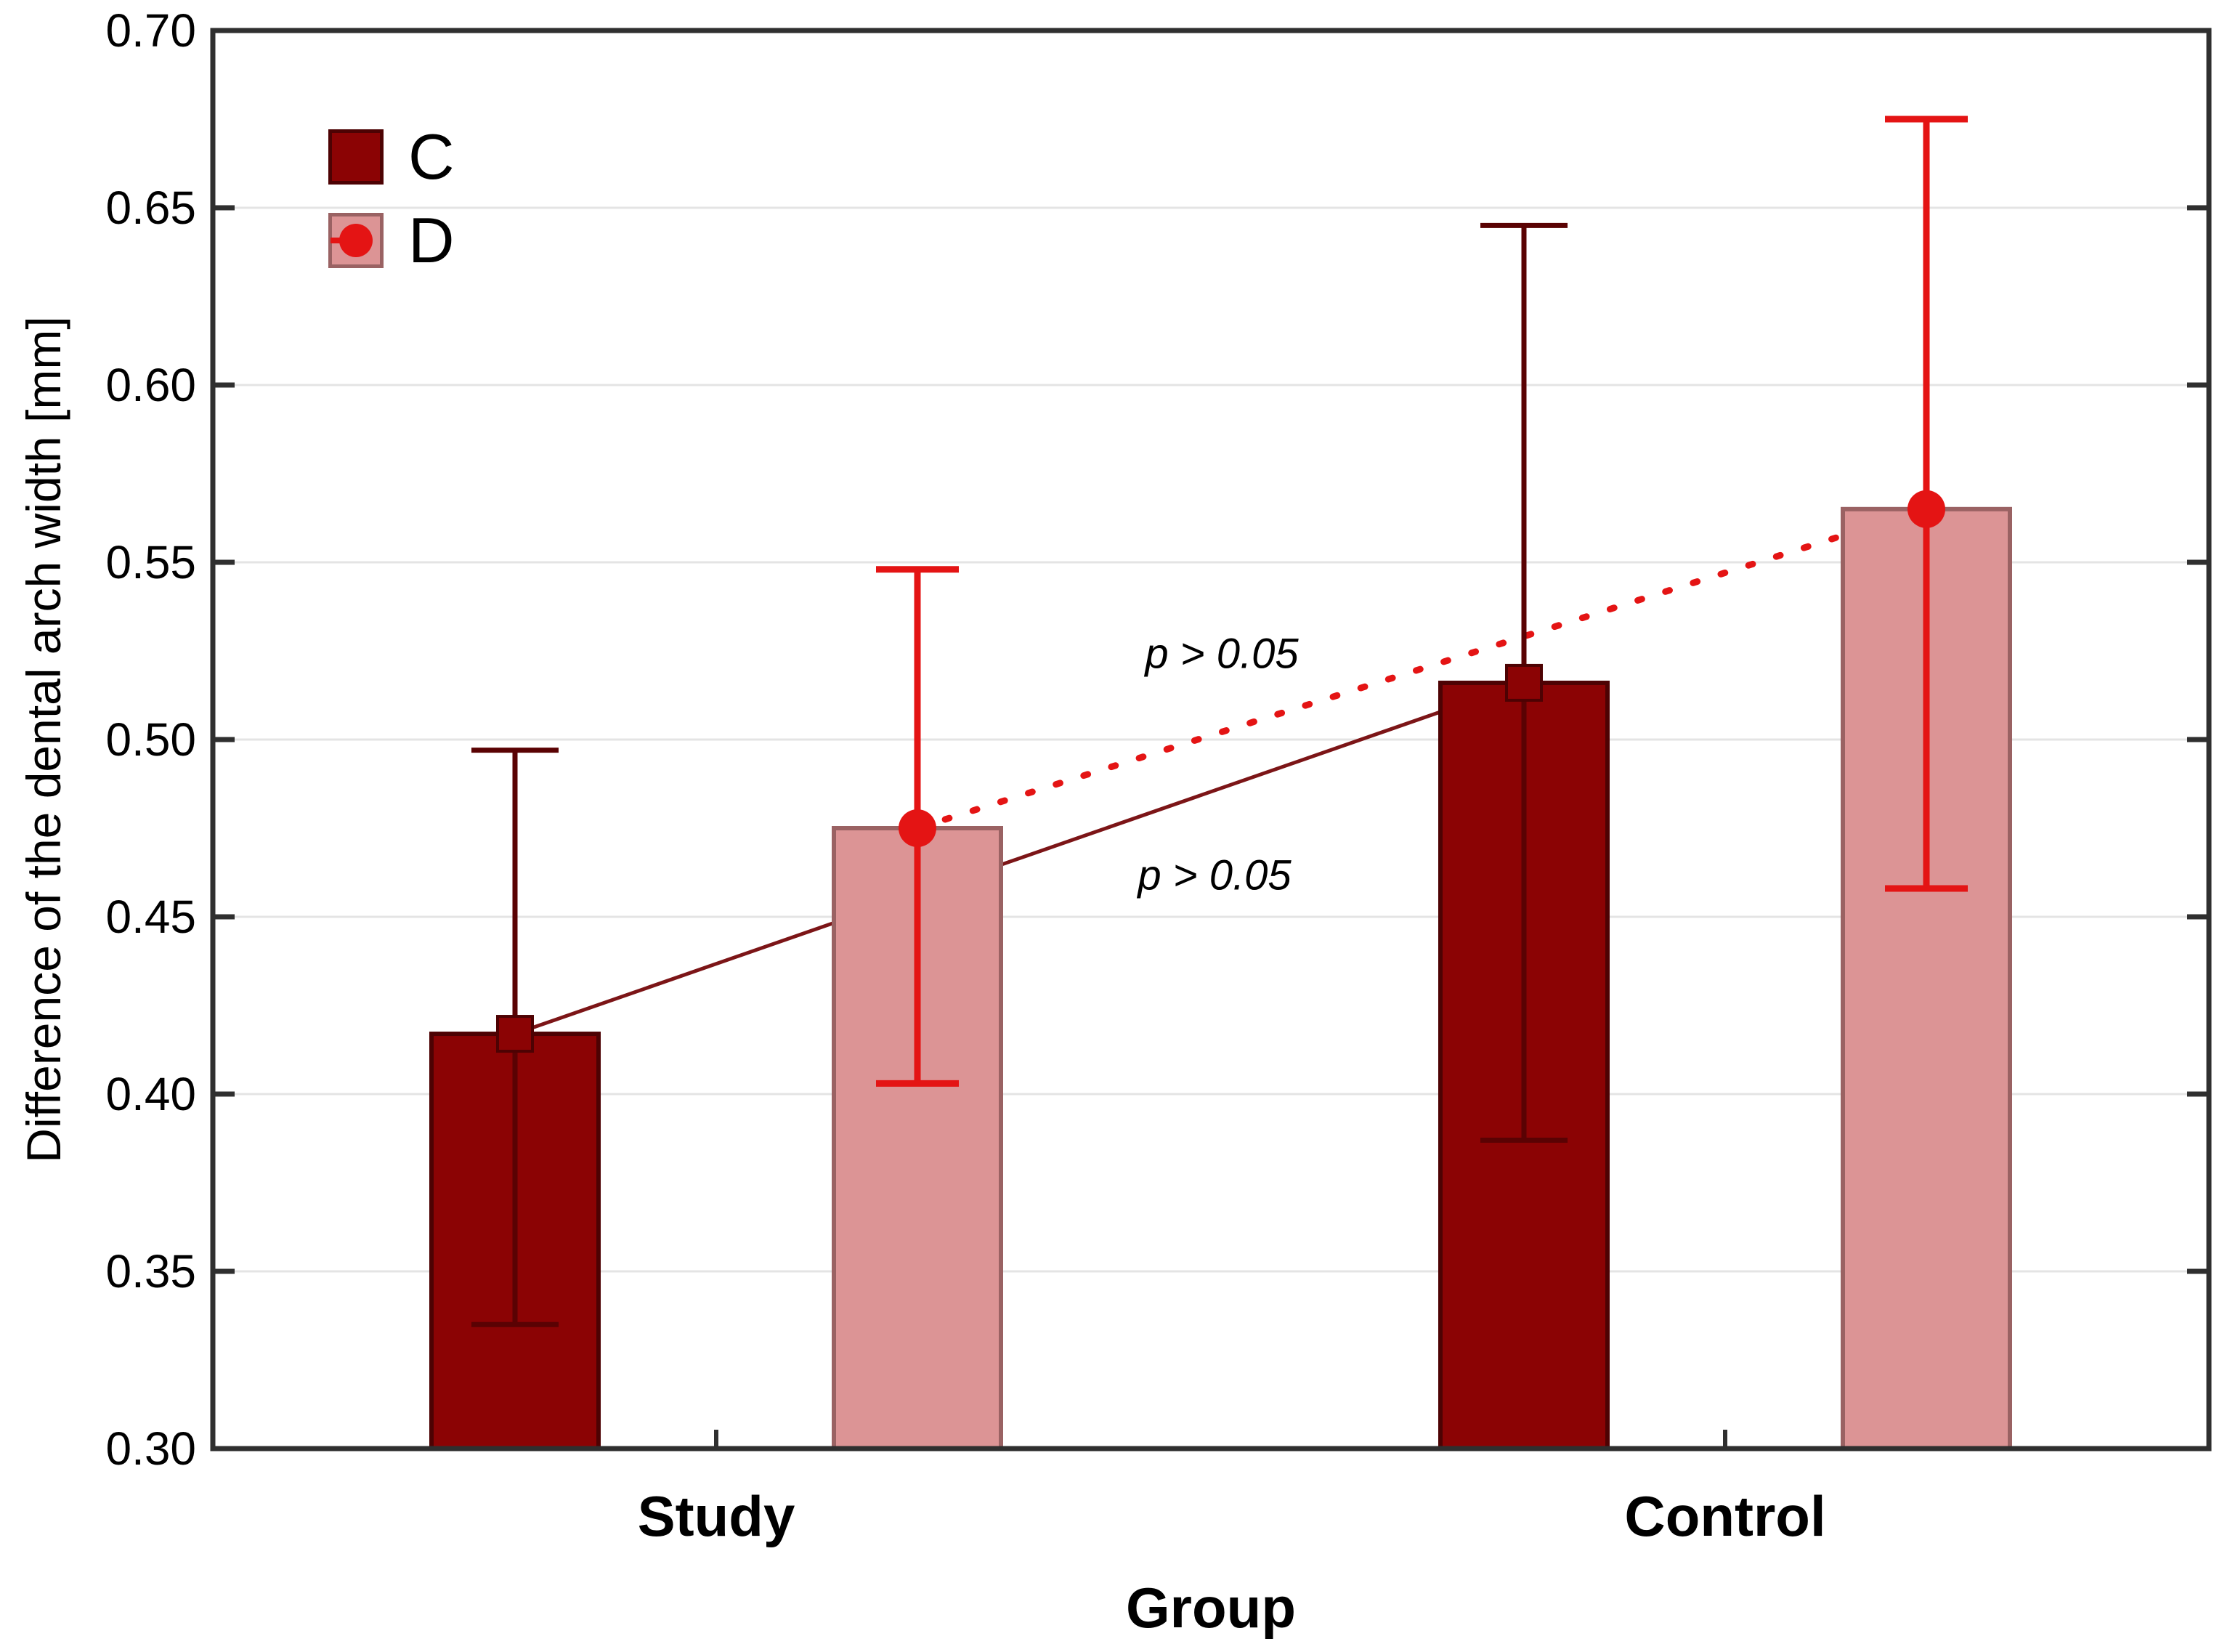 Image resolution: width=2230 pixels, height=1652 pixels. Describe the element at coordinates (356, 240) in the screenshot. I see `legend-swatch-d-icon` at that location.